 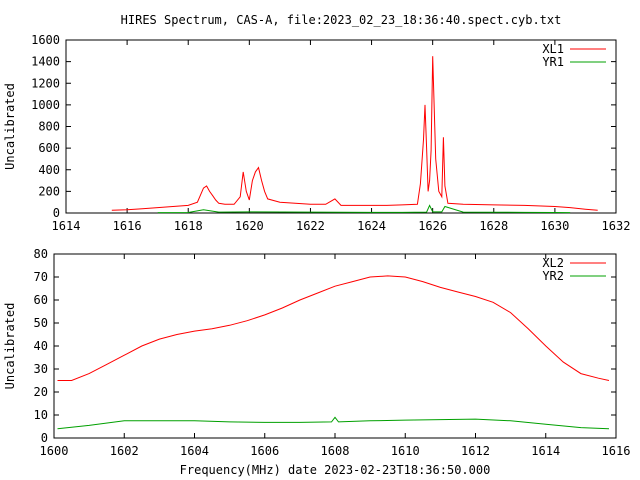 What do you see at coordinates (45, 105) in the screenshot?
I see `top-y-tick-label: 1000` at bounding box center [45, 105].